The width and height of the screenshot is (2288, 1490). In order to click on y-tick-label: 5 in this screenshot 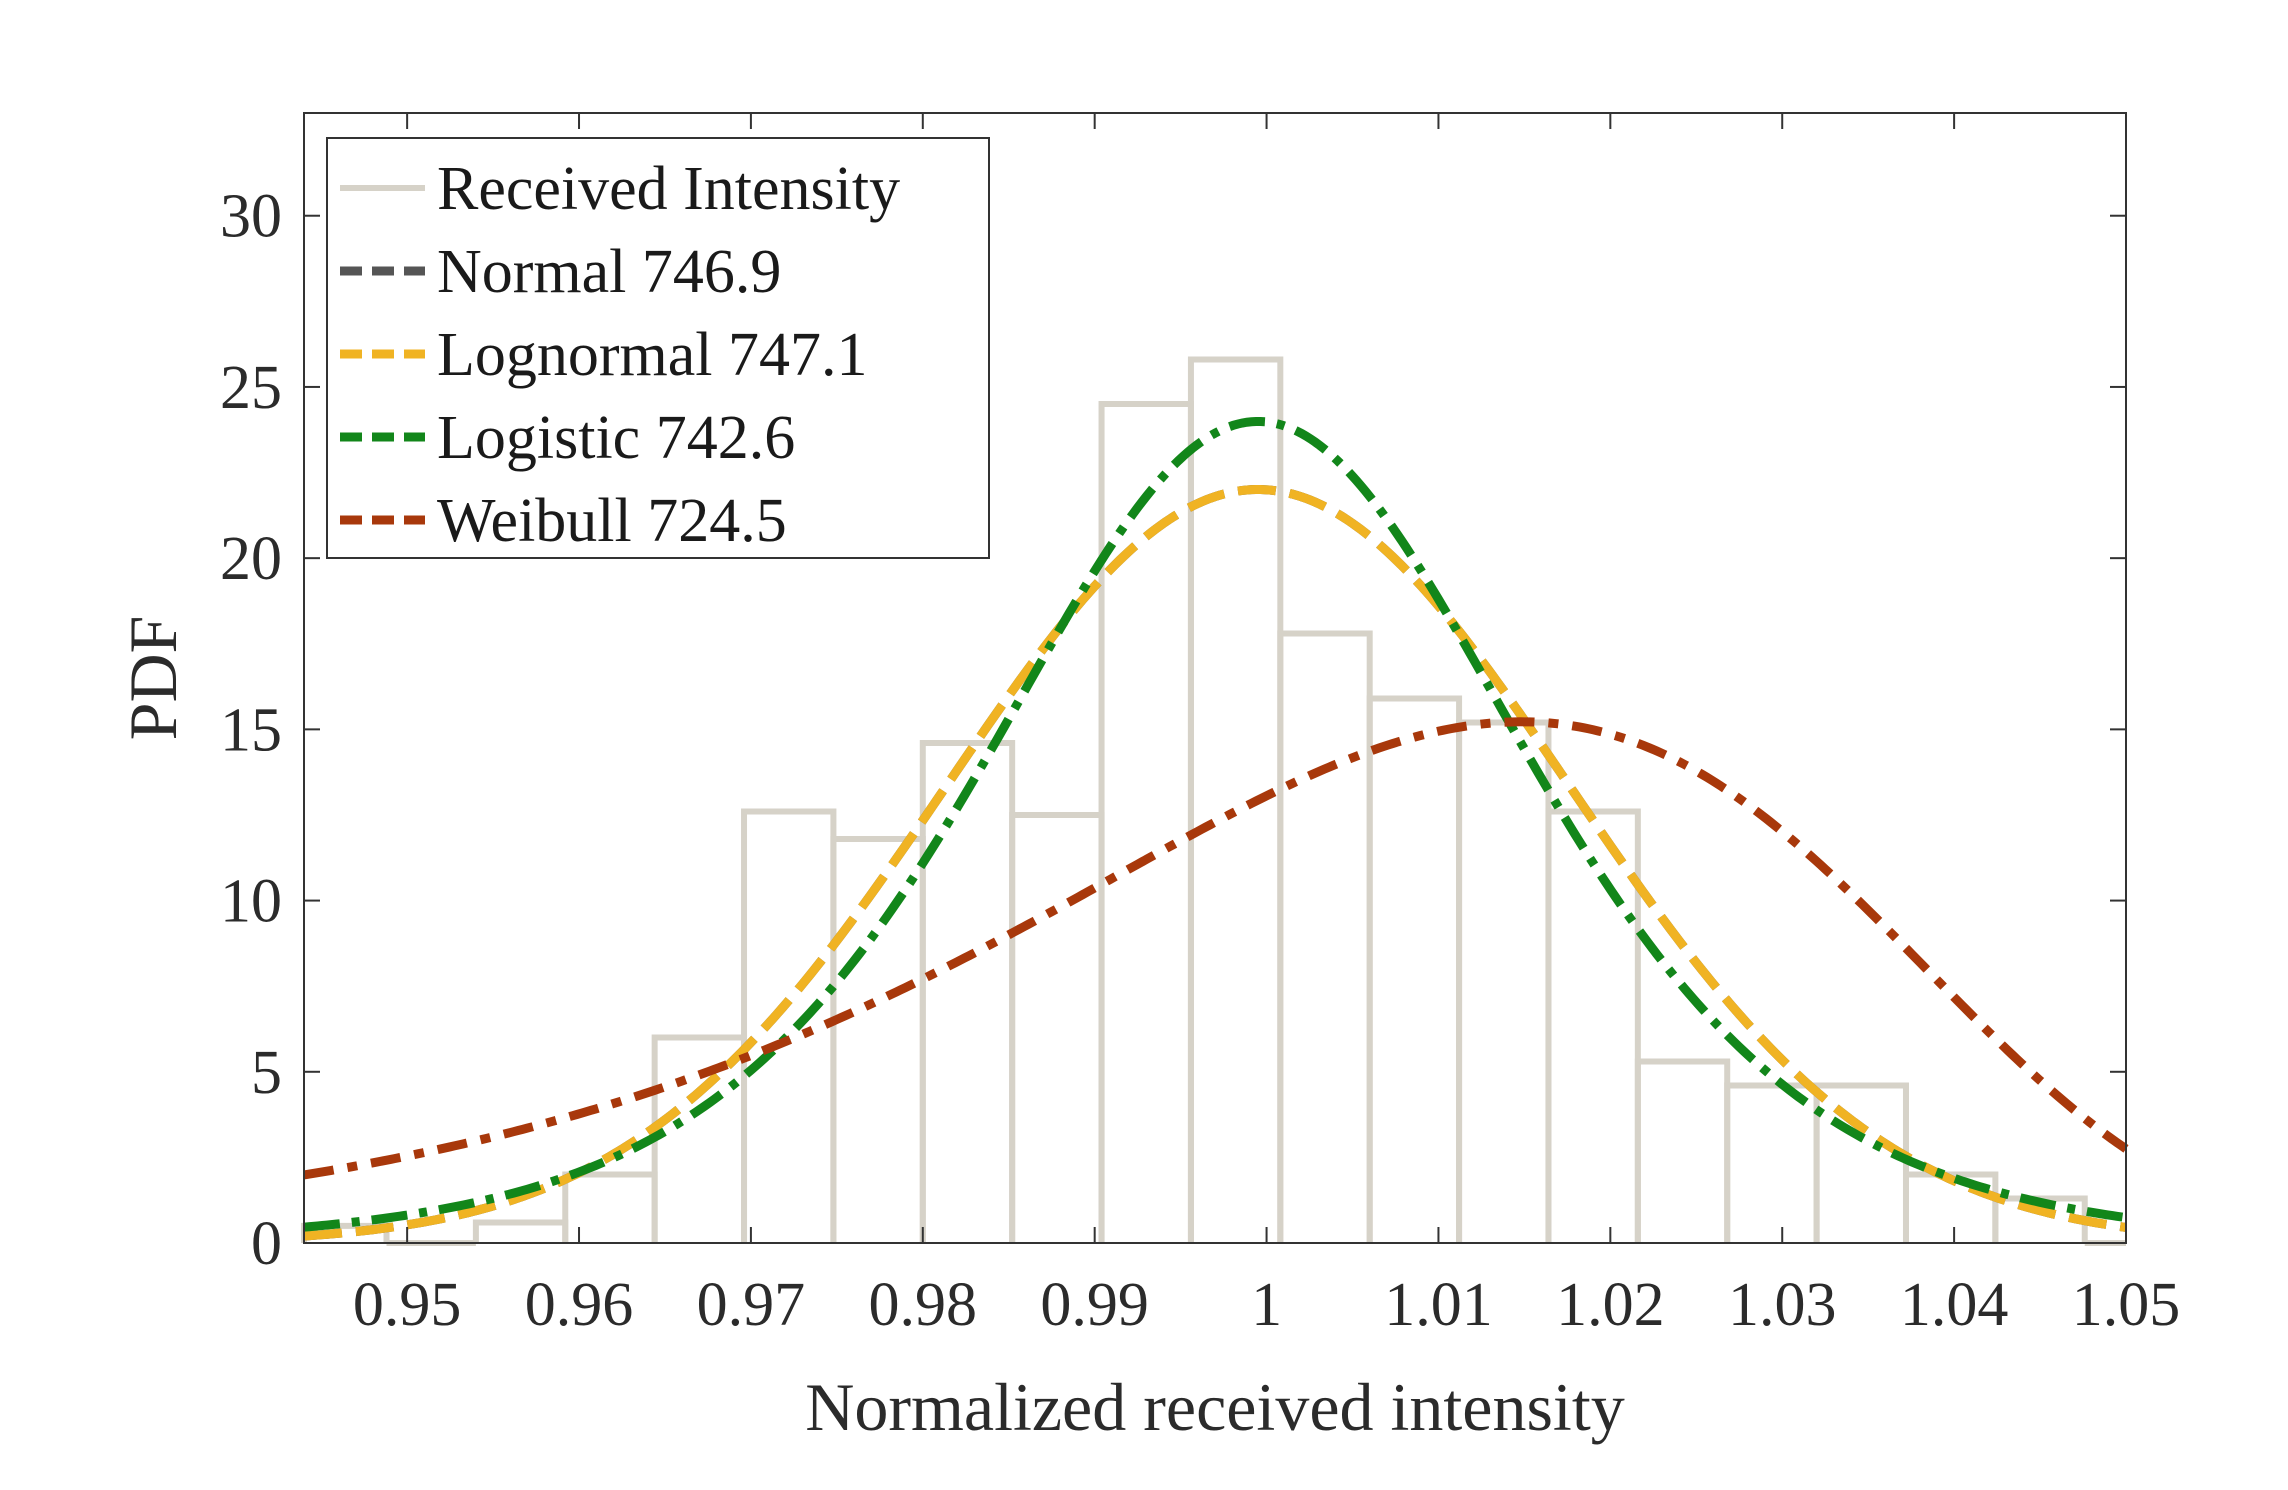, I will do `click(266, 1073)`.